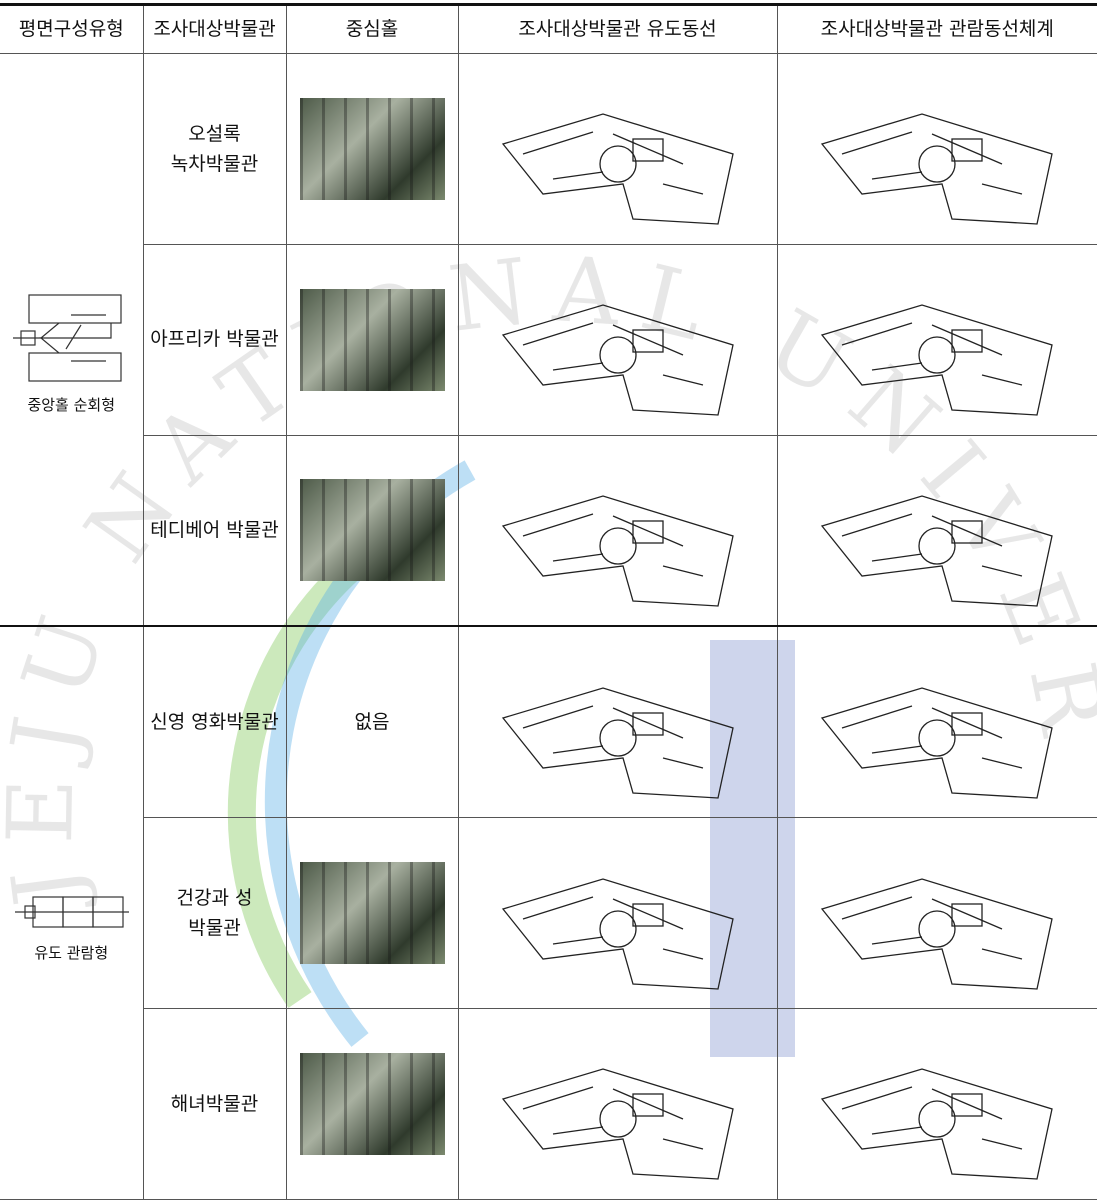 Image resolution: width=1097 pixels, height=1200 pixels. I want to click on type-cell: 유도 관람형, so click(72, 912).